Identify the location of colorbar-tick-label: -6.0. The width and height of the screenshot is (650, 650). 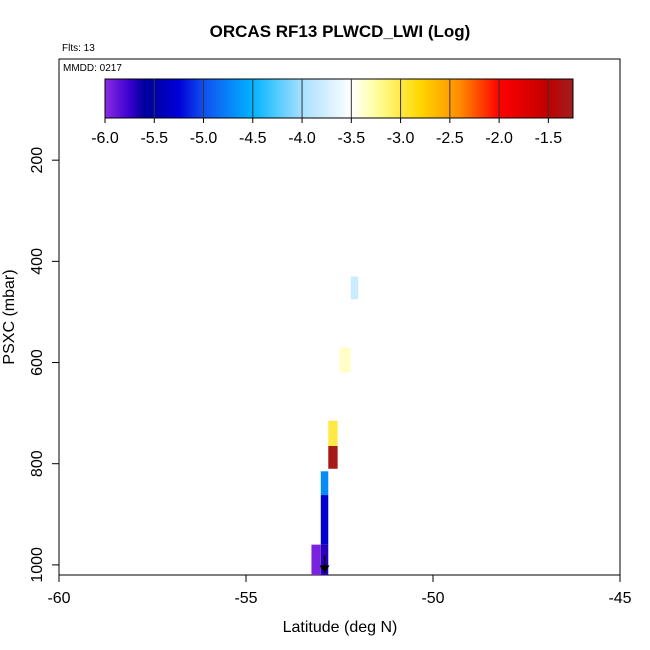
(105, 138).